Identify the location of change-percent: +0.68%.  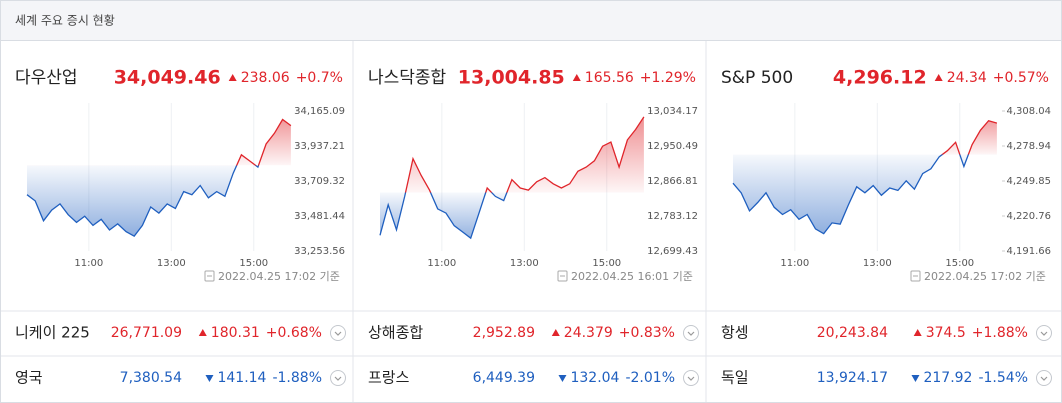
(294, 333).